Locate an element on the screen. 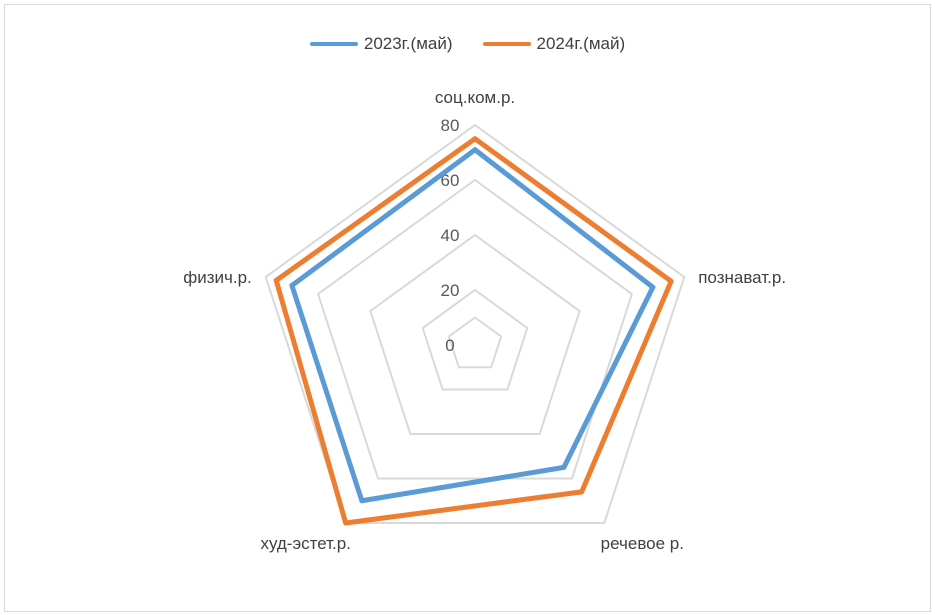 The height and width of the screenshot is (615, 935). tick-label-80: 80 is located at coordinates (450, 125).